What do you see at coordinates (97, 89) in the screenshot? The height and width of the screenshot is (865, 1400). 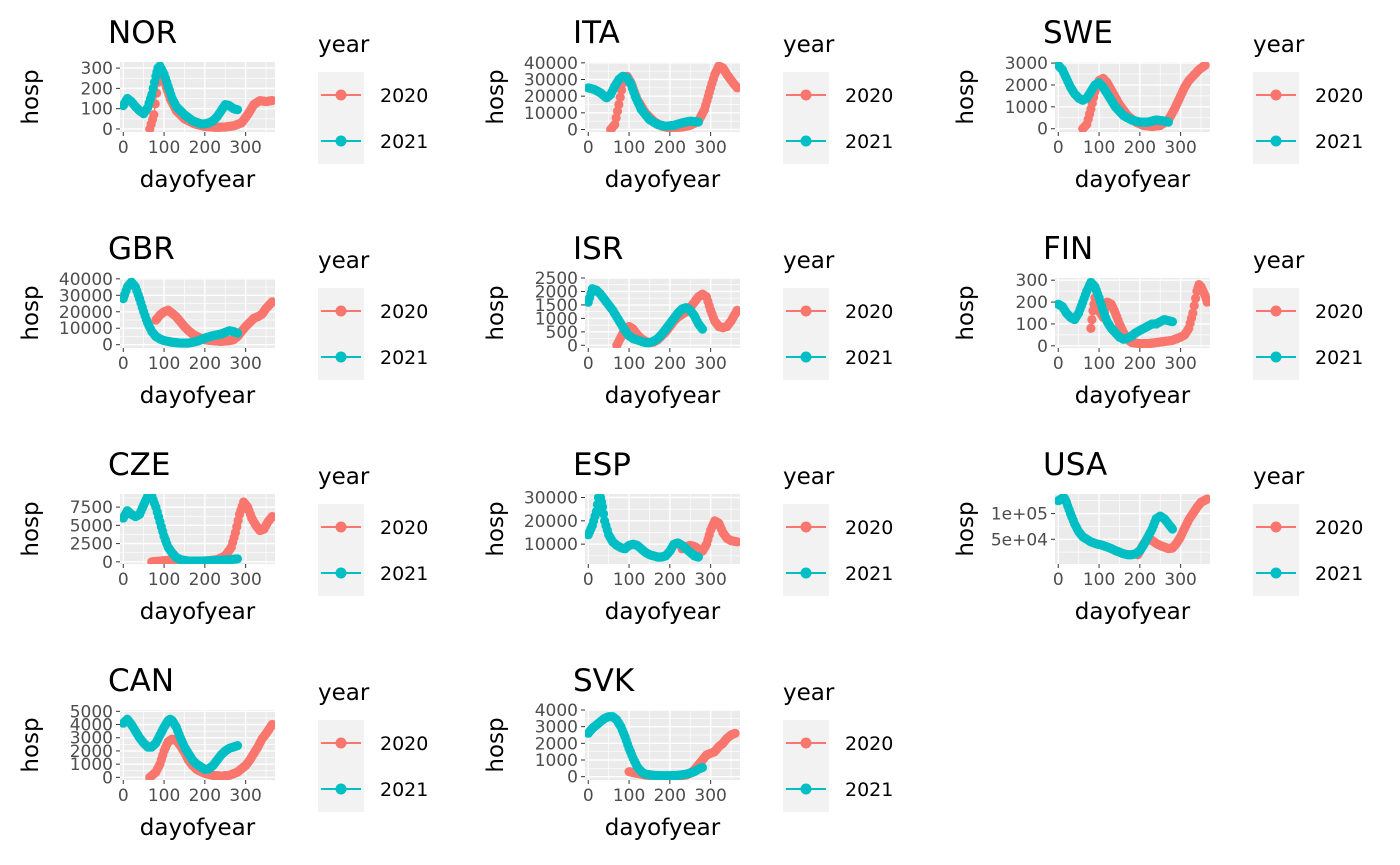 I see `y-tick-label: 200` at bounding box center [97, 89].